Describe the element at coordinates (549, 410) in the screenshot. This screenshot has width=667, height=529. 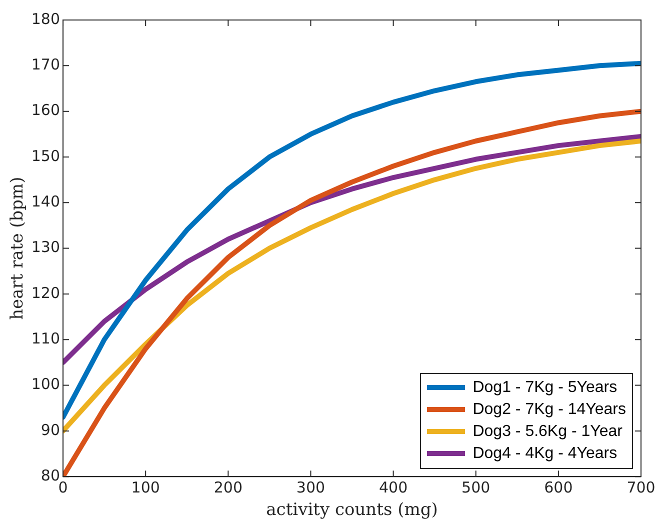
I see `legend-label: Dog2 - 7Kg - 14Years` at that location.